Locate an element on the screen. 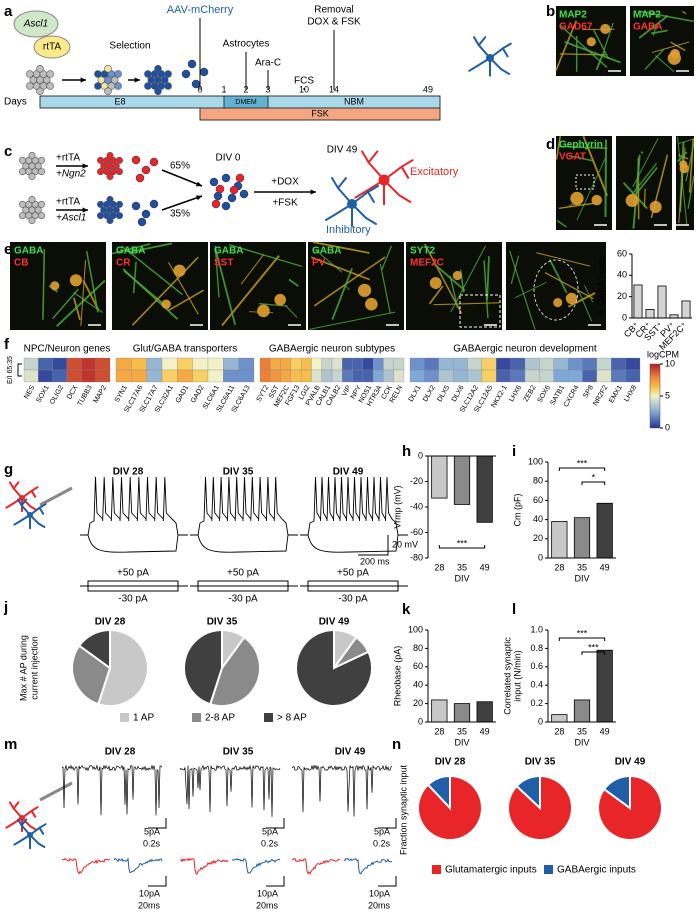 This screenshot has height=919, width=696. pie-slice is located at coordinates (94, 649).